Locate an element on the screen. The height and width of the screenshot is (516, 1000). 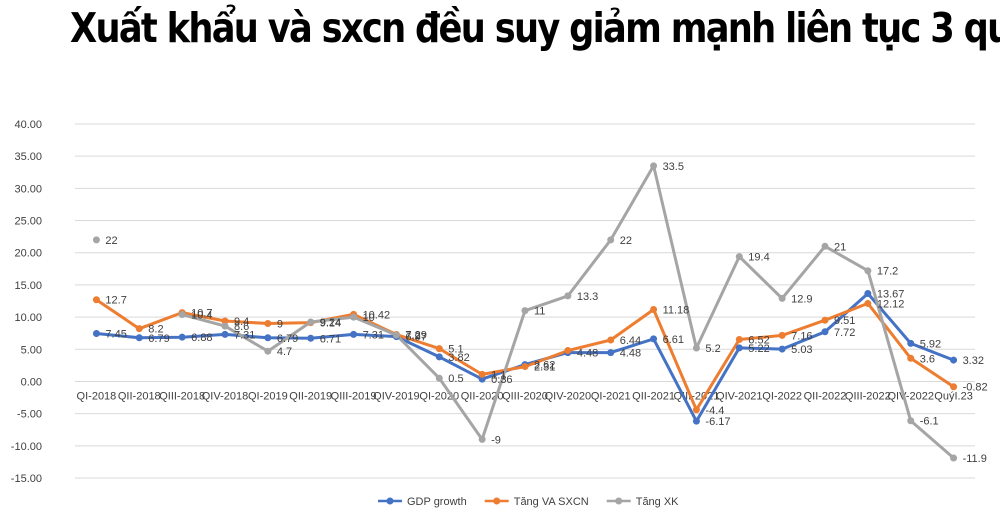
data-label: 5.92 is located at coordinates (930, 344).